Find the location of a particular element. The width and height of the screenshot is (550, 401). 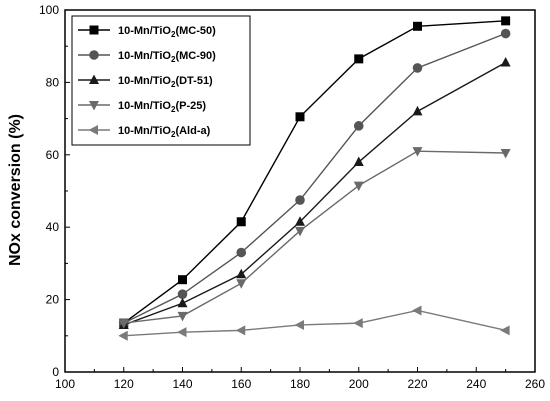

legend-entry: 10-Mn/TiO2(Ald-a) is located at coordinates (144, 132).